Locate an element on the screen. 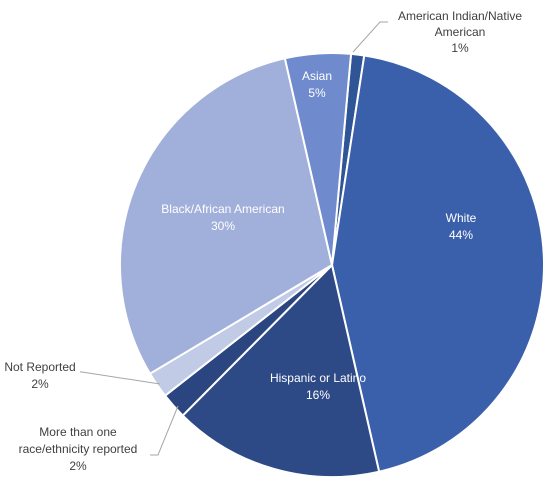  label-american-indian: American Indian/Native American 1% is located at coordinates (460, 32).